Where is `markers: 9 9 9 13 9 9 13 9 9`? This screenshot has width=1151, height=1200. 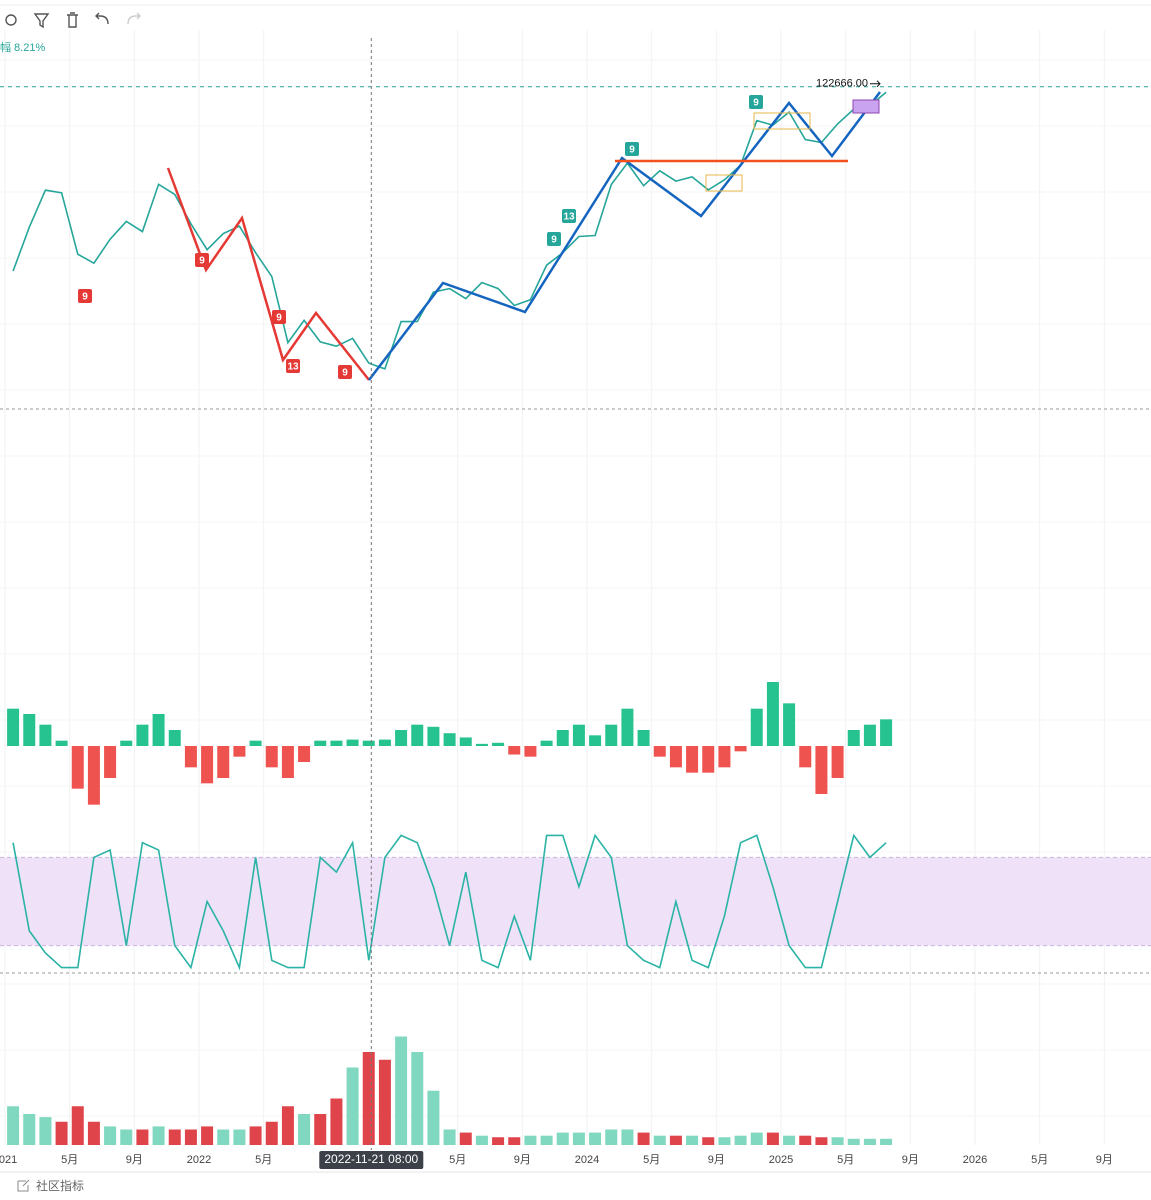 markers: 9 9 9 13 9 9 13 9 9 is located at coordinates (420, 237).